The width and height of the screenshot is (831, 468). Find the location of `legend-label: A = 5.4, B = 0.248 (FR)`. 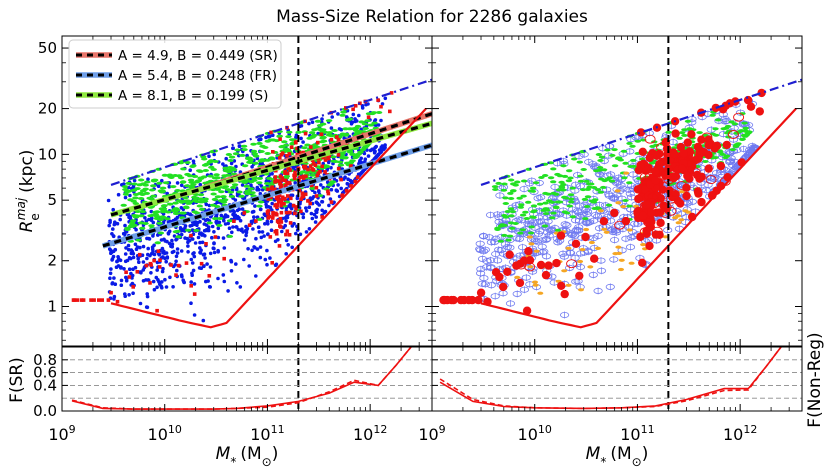

legend-label: A = 5.4, B = 0.248 (FR) is located at coordinates (197, 76).